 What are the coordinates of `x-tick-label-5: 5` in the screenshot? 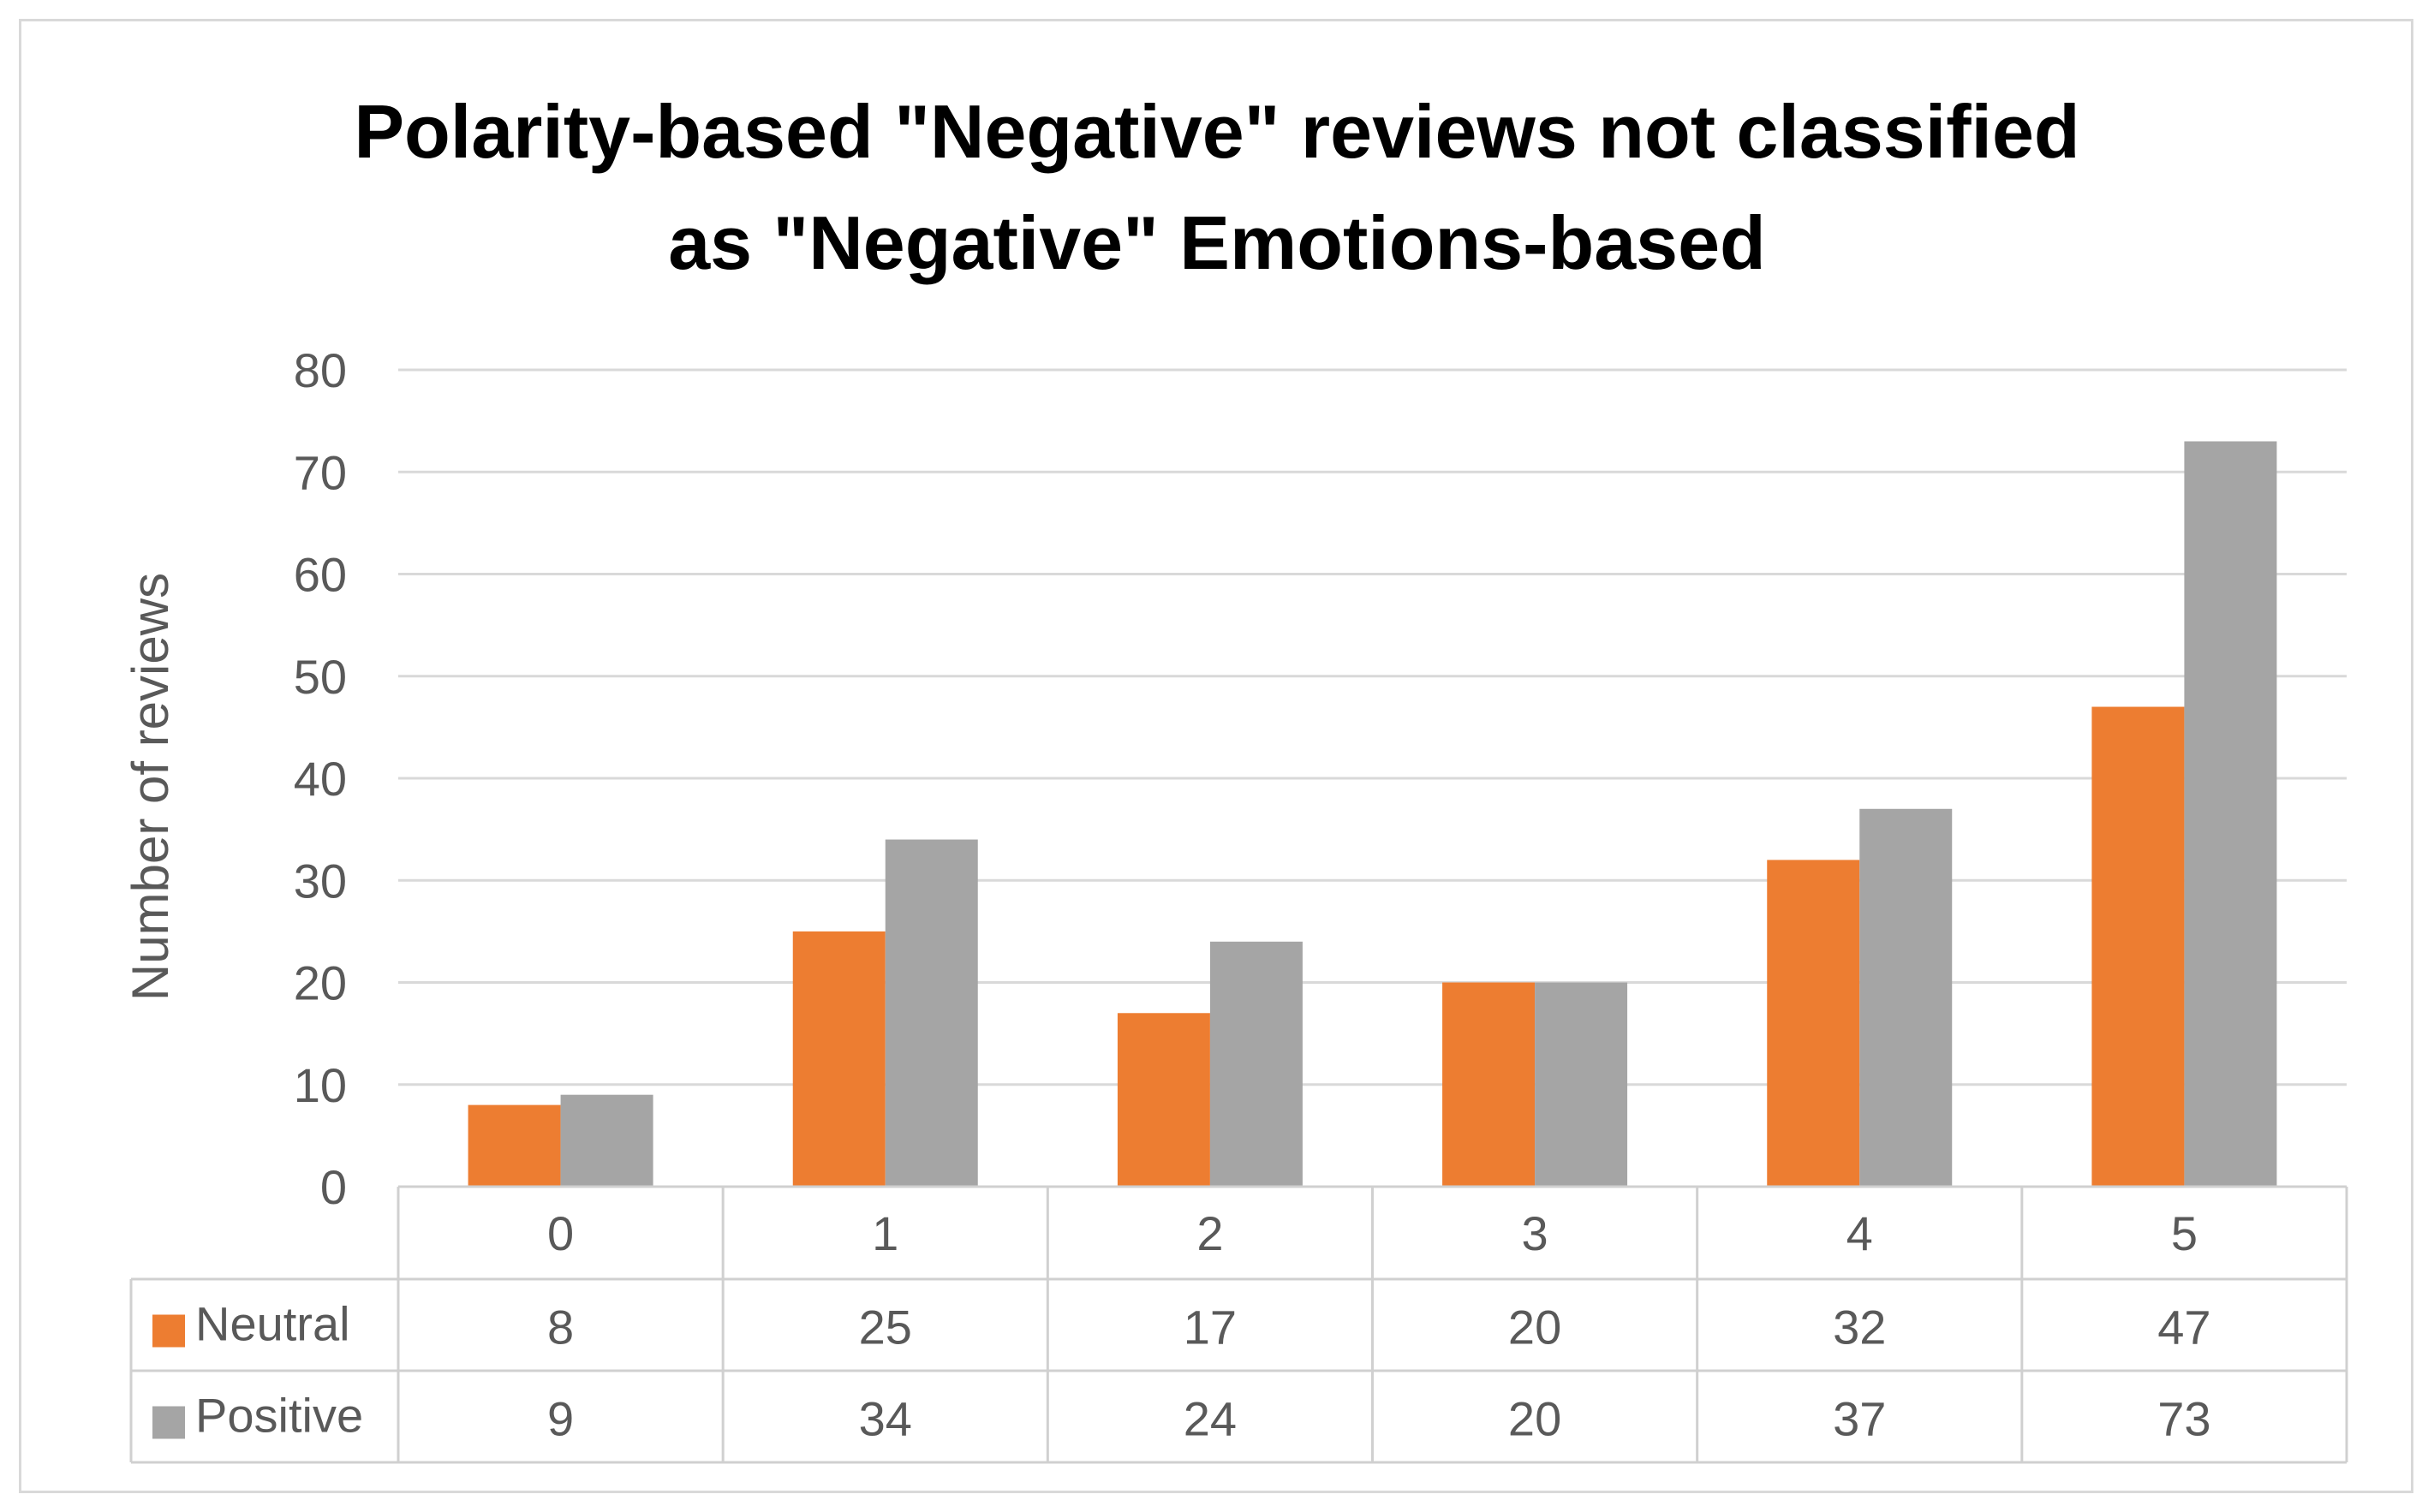 It's located at (2184, 1233).